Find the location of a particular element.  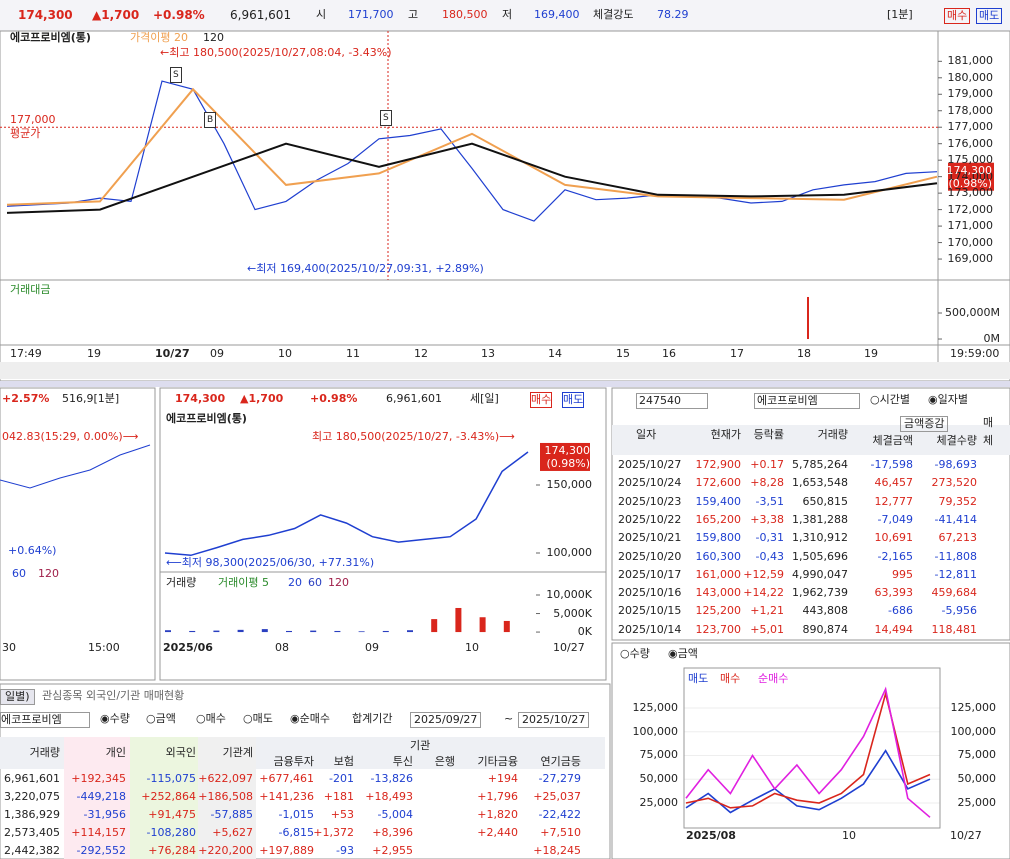

y-tick-label: 100,000 is located at coordinates (973, 731).